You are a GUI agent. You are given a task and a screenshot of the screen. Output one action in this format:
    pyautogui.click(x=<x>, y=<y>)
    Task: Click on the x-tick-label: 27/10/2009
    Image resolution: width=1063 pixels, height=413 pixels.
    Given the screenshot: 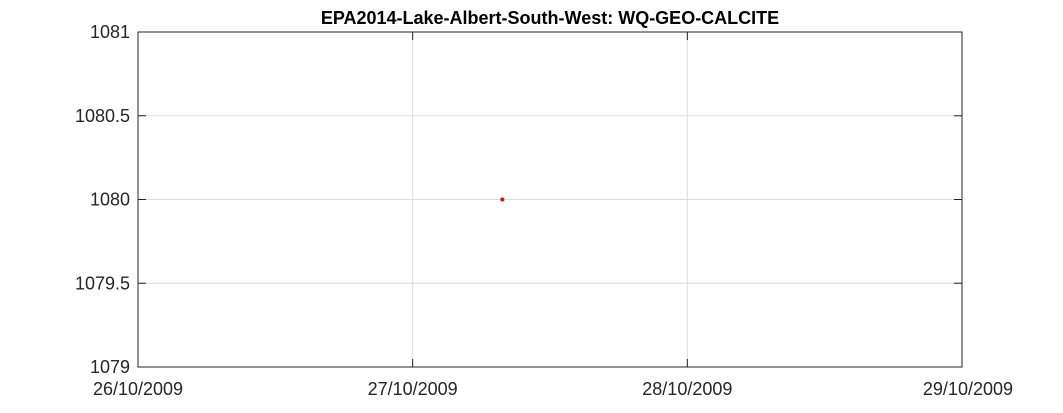 What is the action you would take?
    pyautogui.click(x=413, y=389)
    